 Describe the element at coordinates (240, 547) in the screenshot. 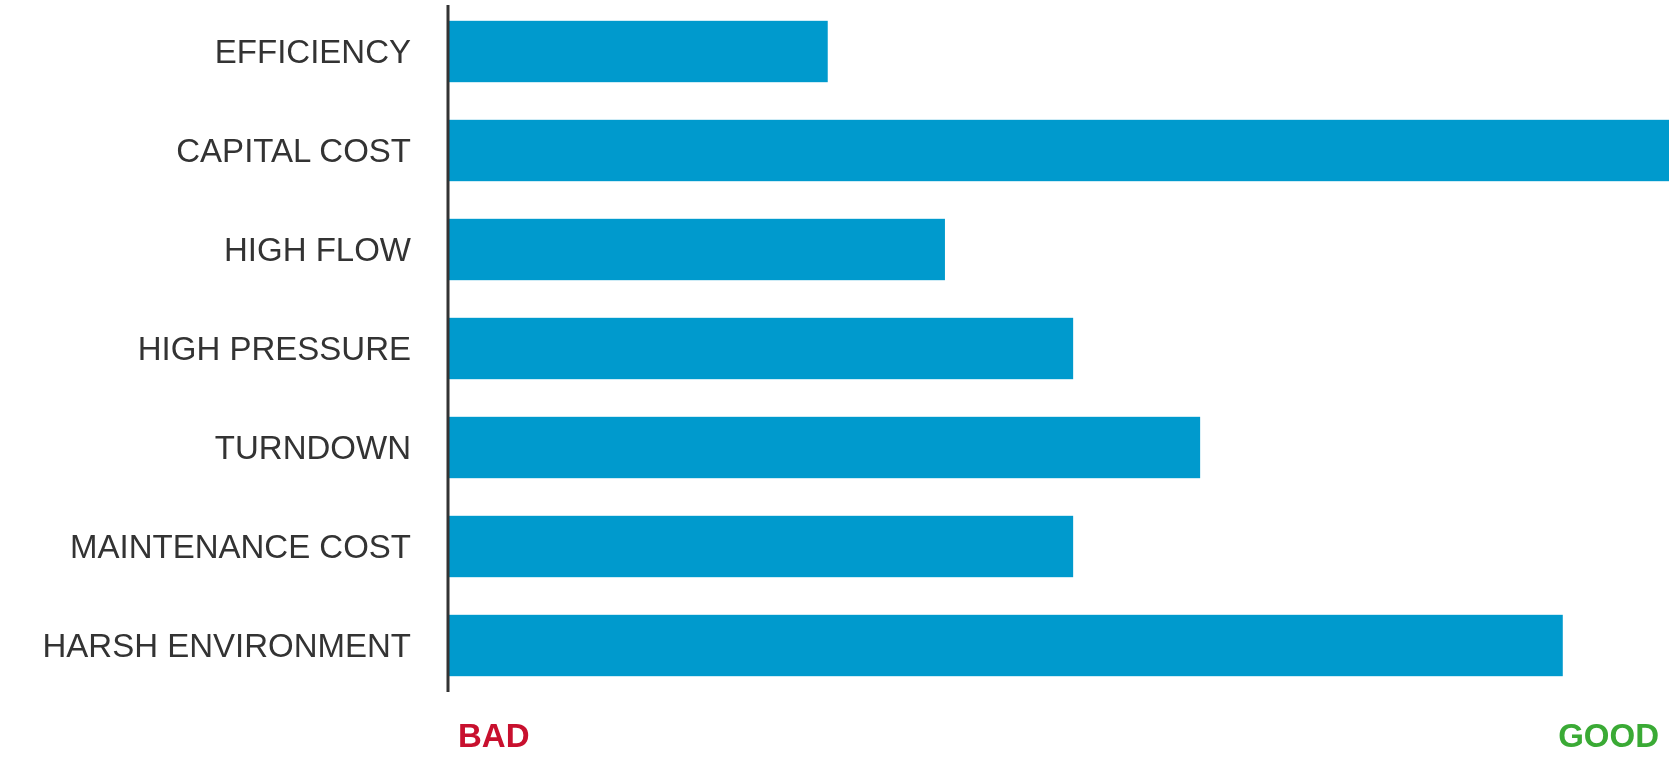

I see `y-tick-label: MAINTENANCE COST` at that location.